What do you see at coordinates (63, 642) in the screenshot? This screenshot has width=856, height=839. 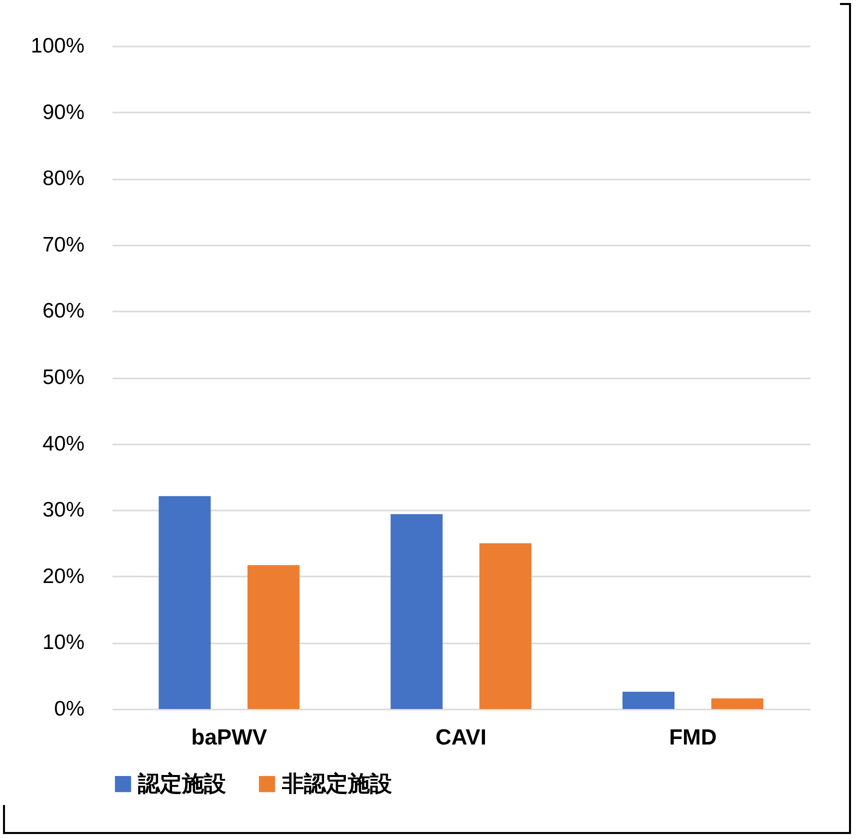 I see `y-tick-label: 10%` at bounding box center [63, 642].